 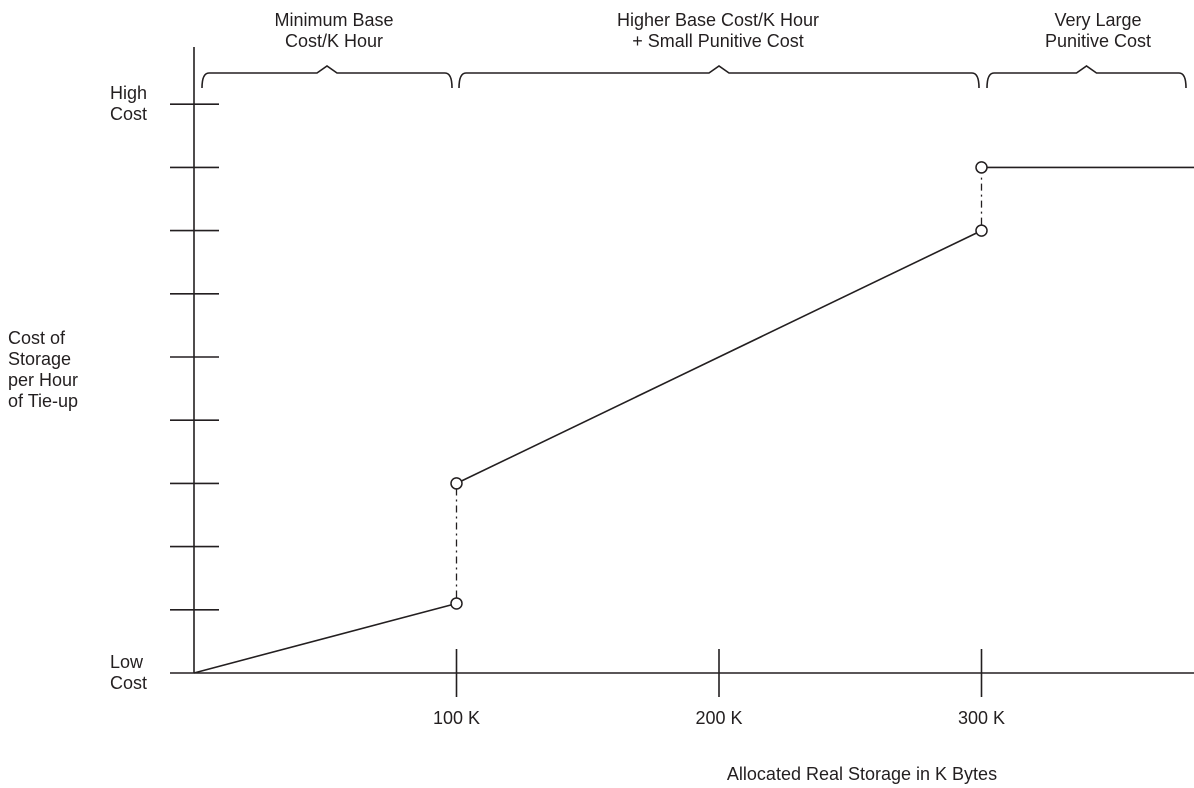 I want to click on x-tick-label: 300 K, so click(x=981, y=718).